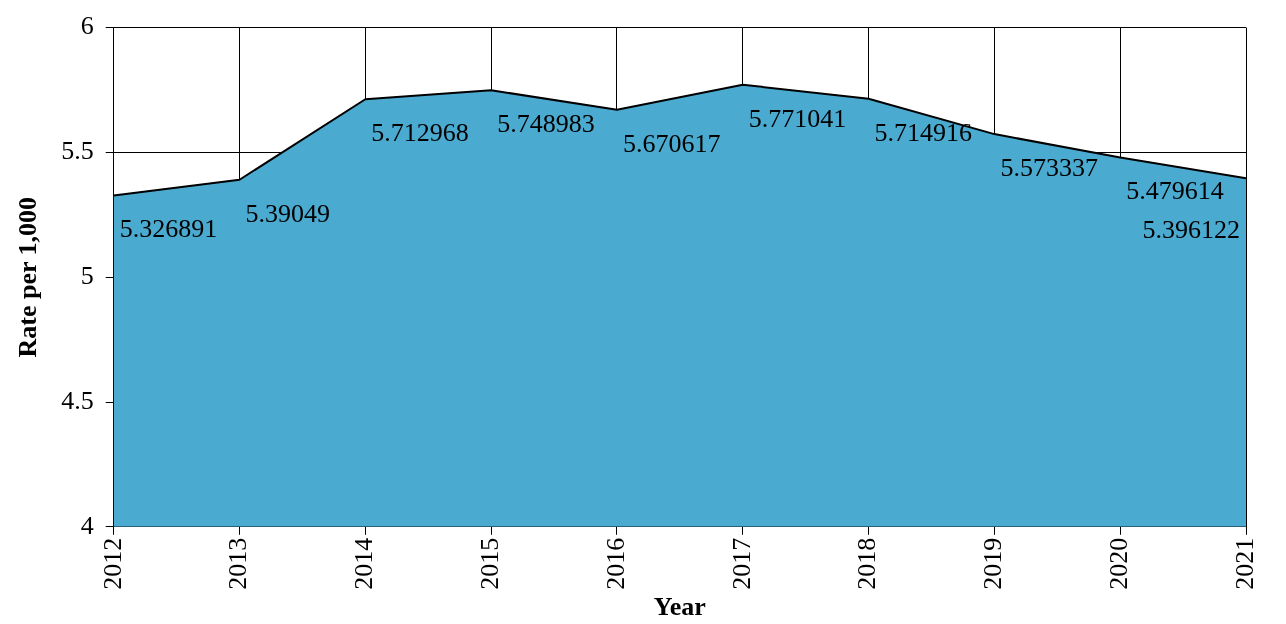 The height and width of the screenshot is (624, 1286). Describe the element at coordinates (288, 213) in the screenshot. I see `data-label: 5.39049` at that location.